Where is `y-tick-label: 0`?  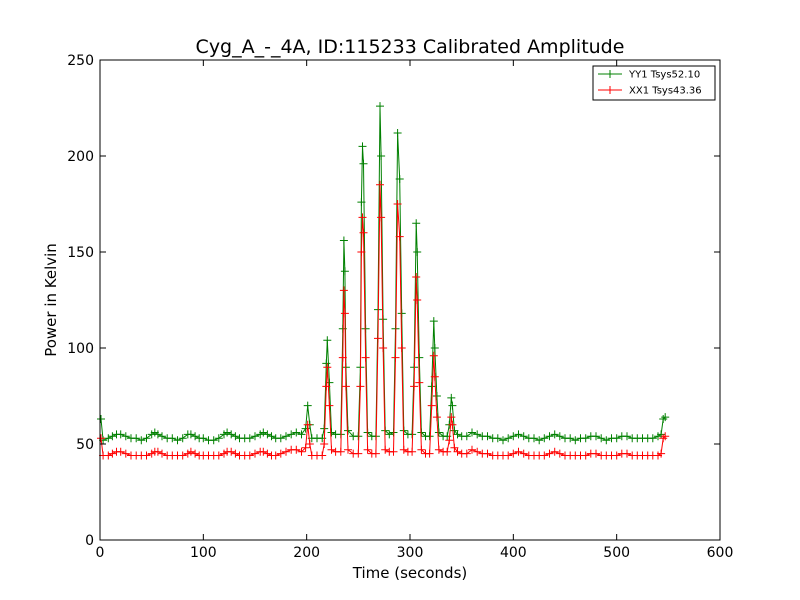
y-tick-label: 0 is located at coordinates (89, 541).